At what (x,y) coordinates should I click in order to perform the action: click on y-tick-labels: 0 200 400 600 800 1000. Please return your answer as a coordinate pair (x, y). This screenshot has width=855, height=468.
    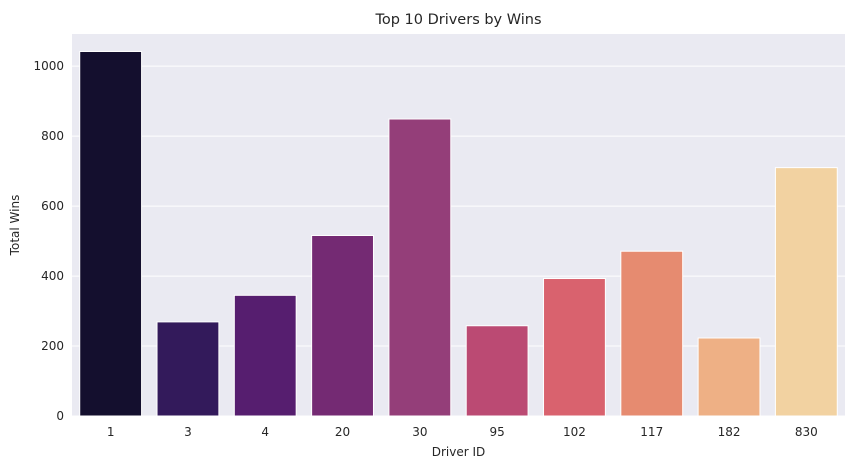
    Looking at the image, I should click on (48, 241).